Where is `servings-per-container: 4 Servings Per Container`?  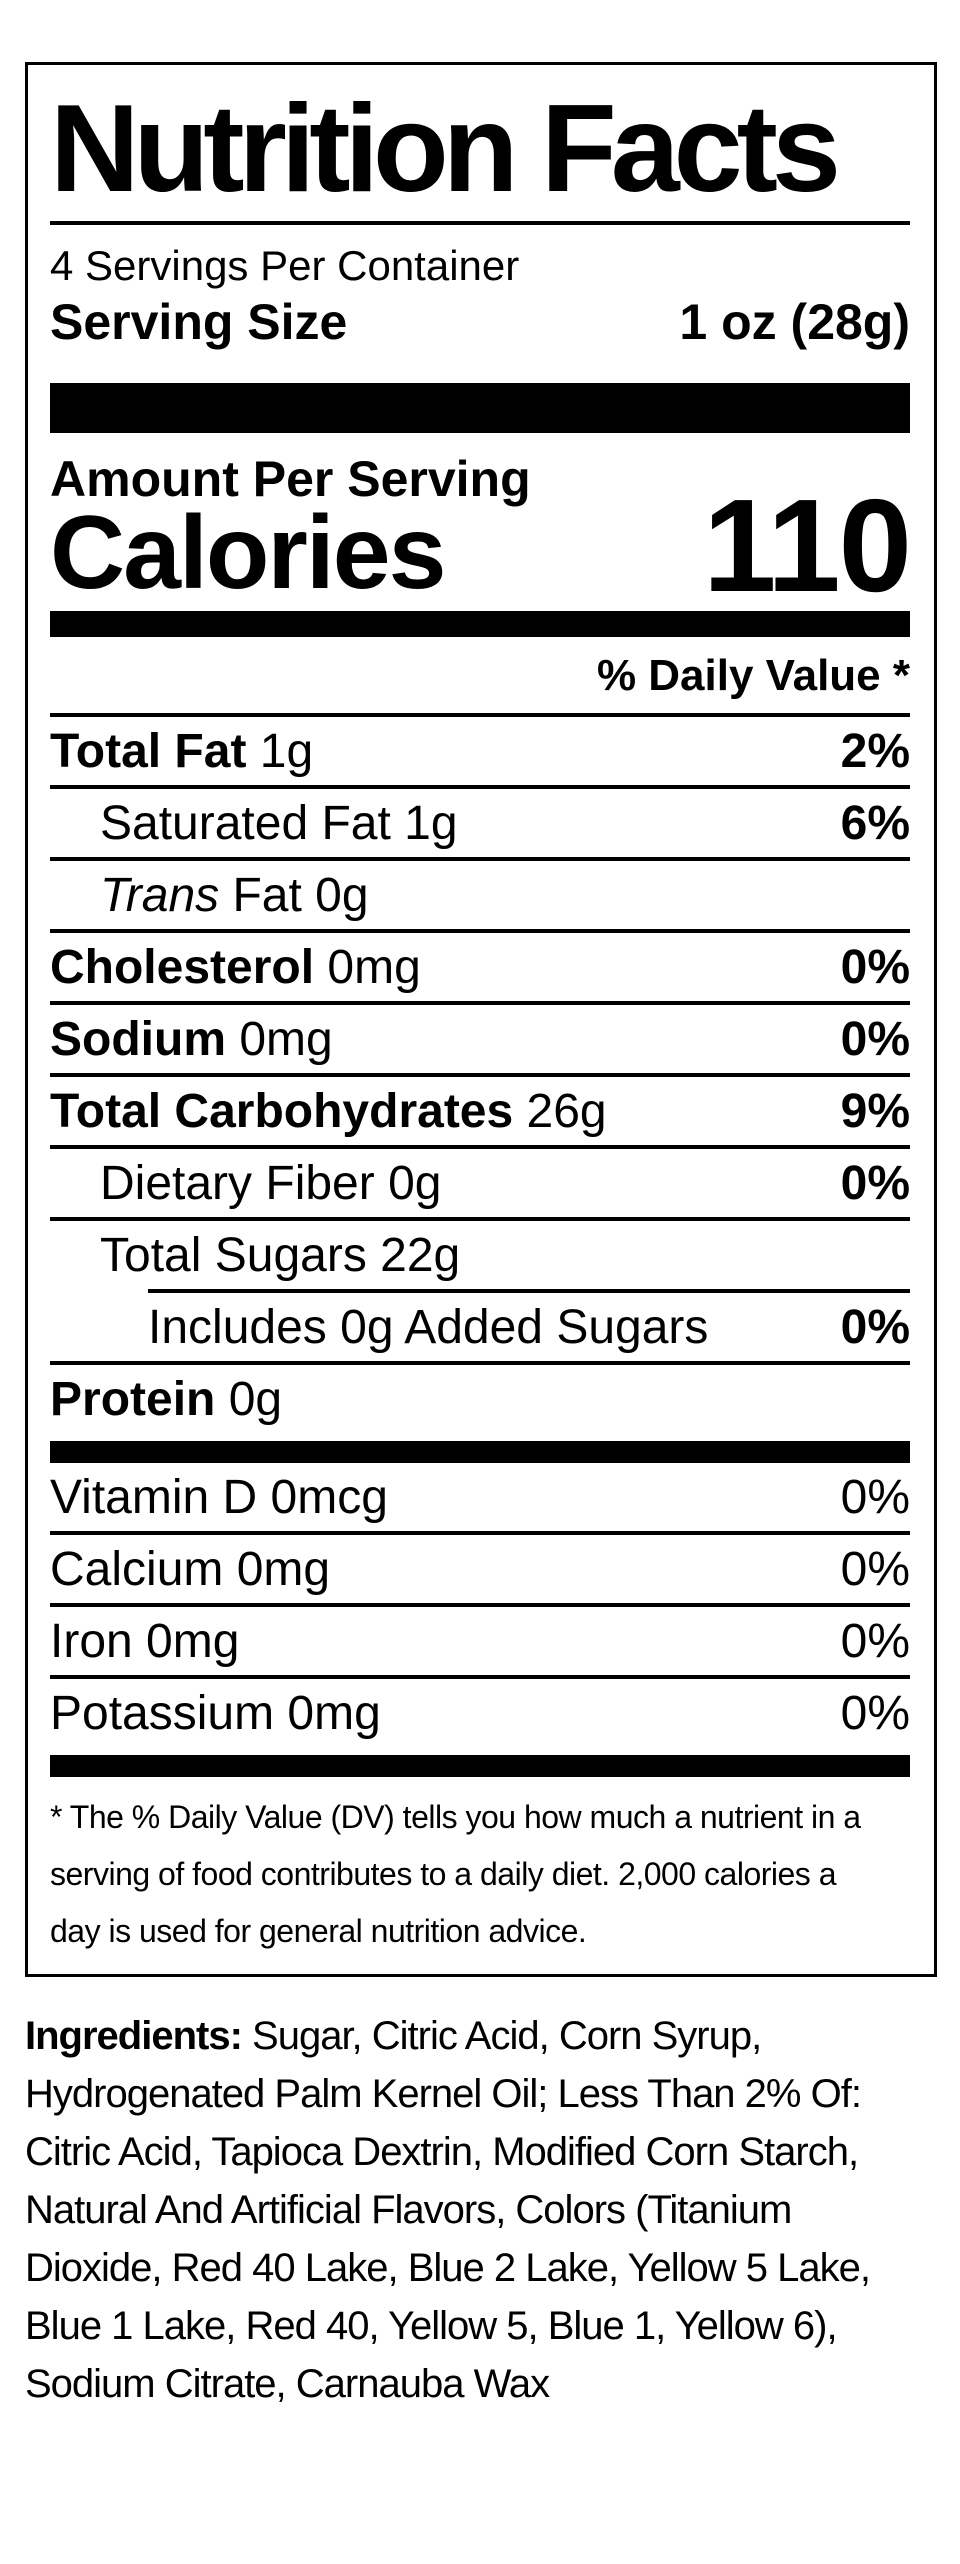 servings-per-container: 4 Servings Per Container is located at coordinates (285, 265).